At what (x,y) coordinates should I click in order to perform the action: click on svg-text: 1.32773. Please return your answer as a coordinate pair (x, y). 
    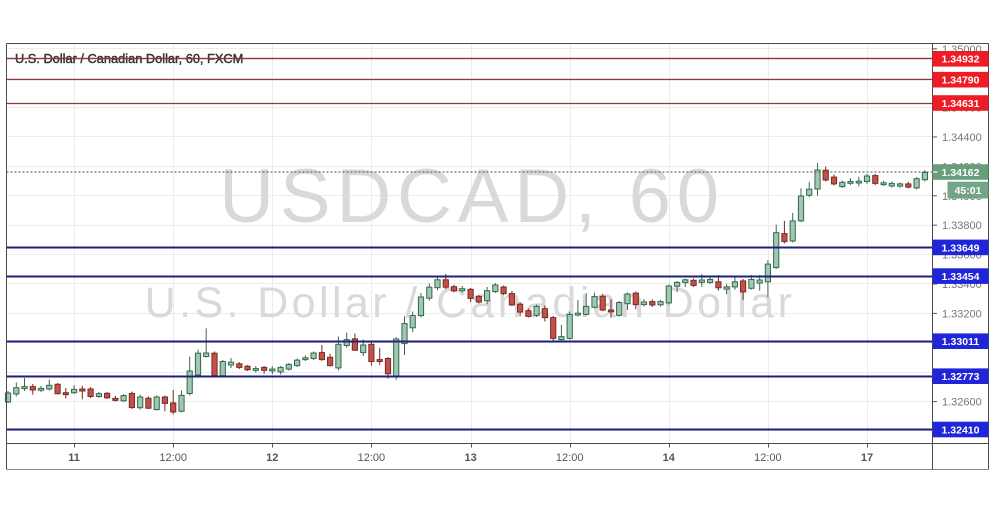
    Looking at the image, I should click on (961, 377).